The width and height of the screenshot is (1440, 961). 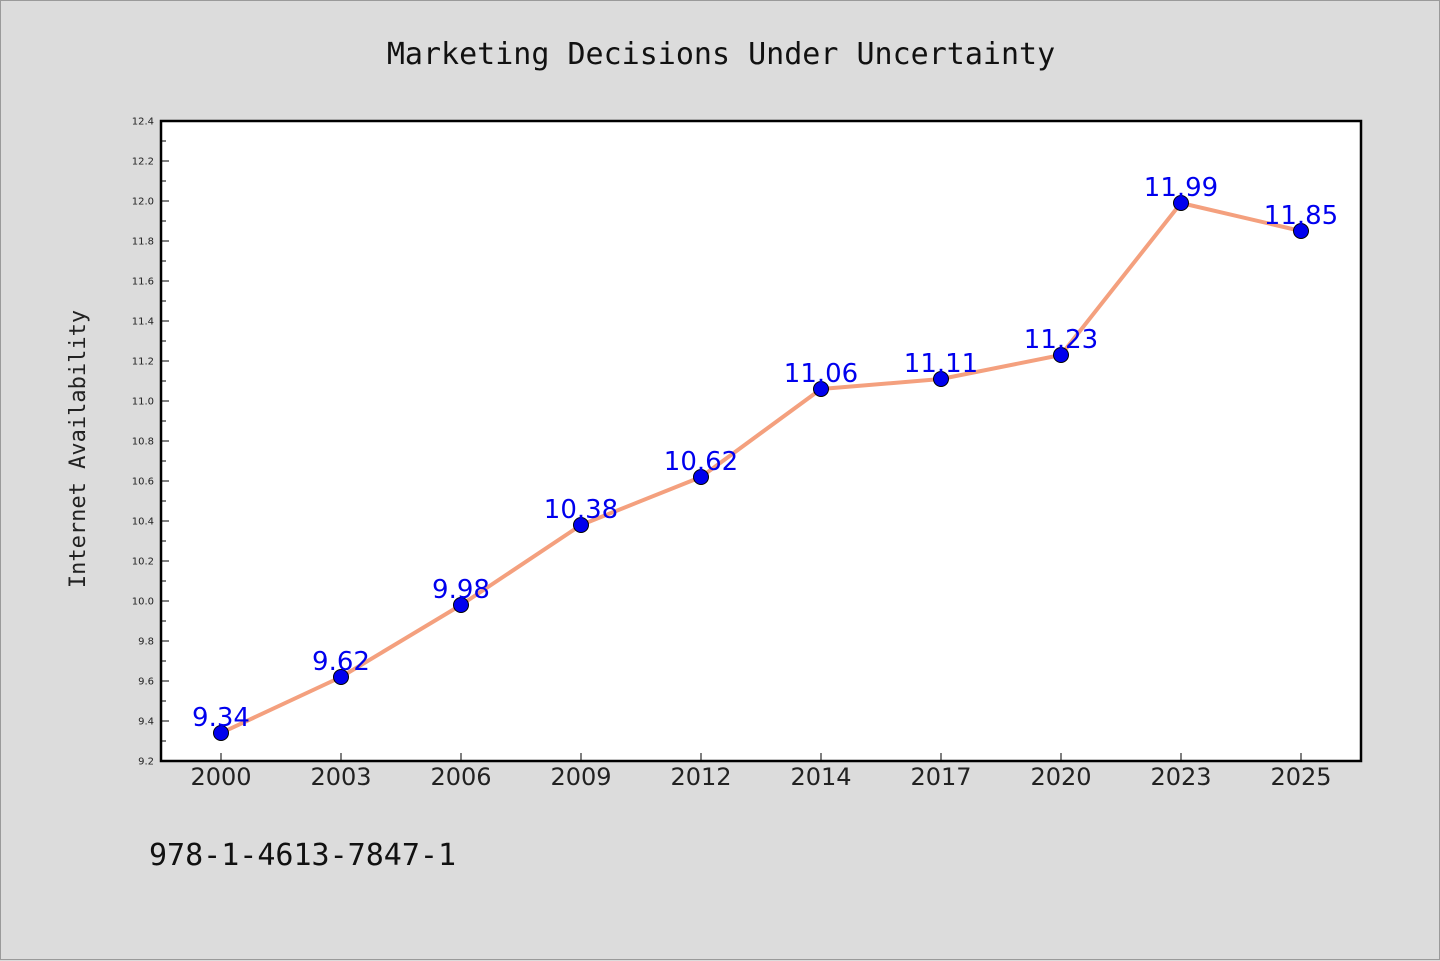 I want to click on x-tick-label: 2009, so click(x=580, y=777).